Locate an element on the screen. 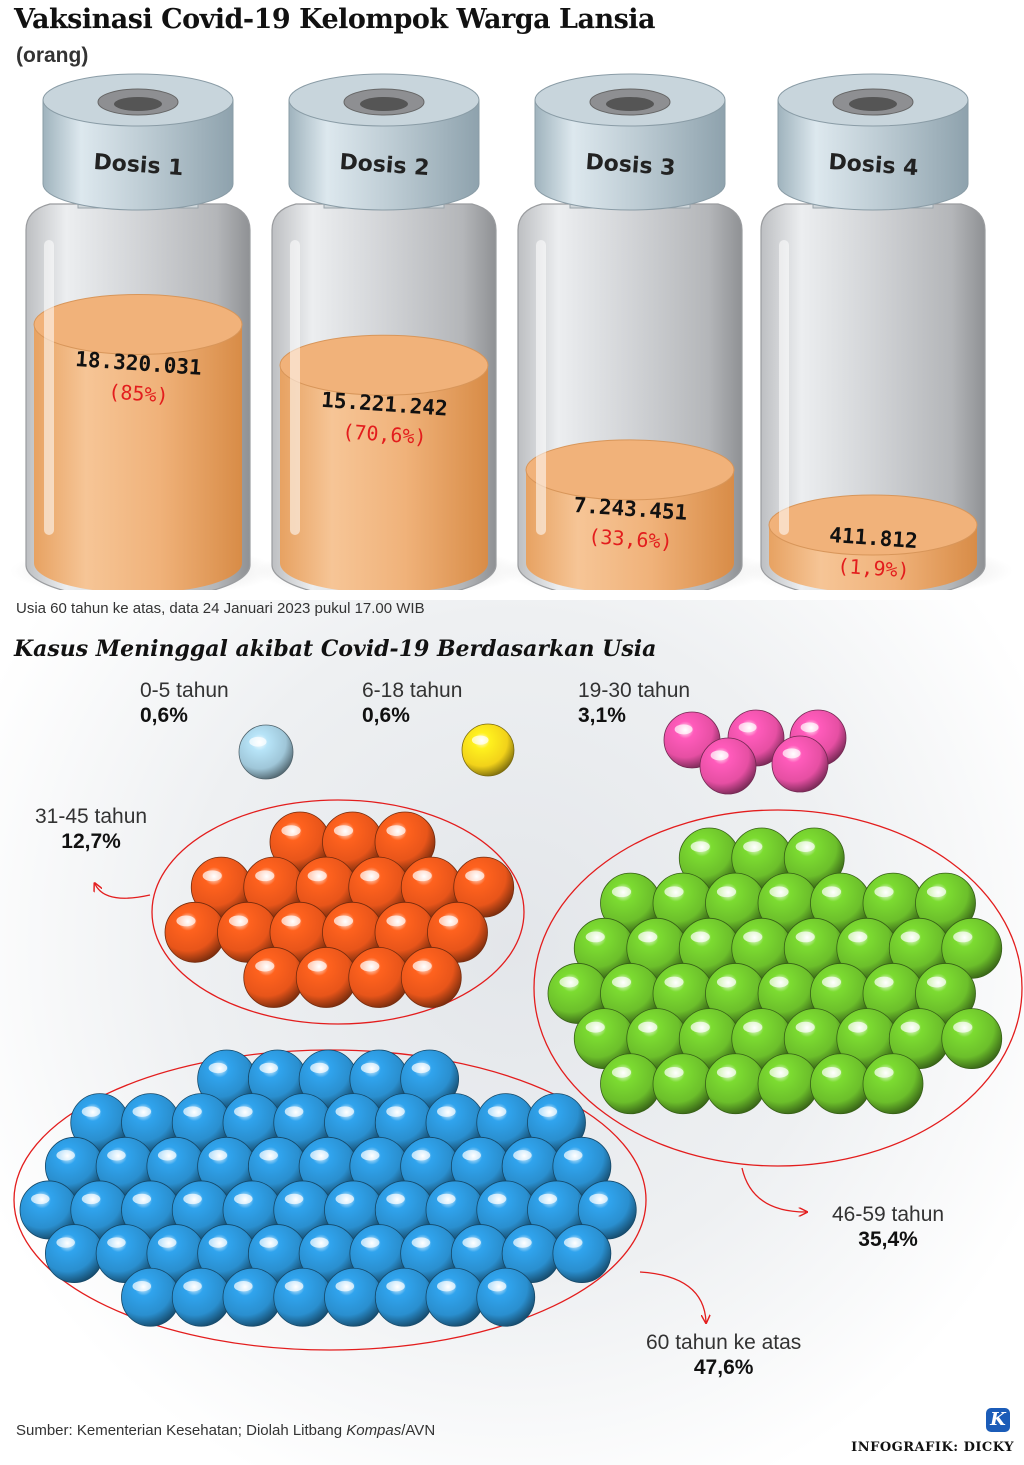 This screenshot has width=1024, height=1465. label-60-plus-value: 47,6% is located at coordinates (723, 1368).